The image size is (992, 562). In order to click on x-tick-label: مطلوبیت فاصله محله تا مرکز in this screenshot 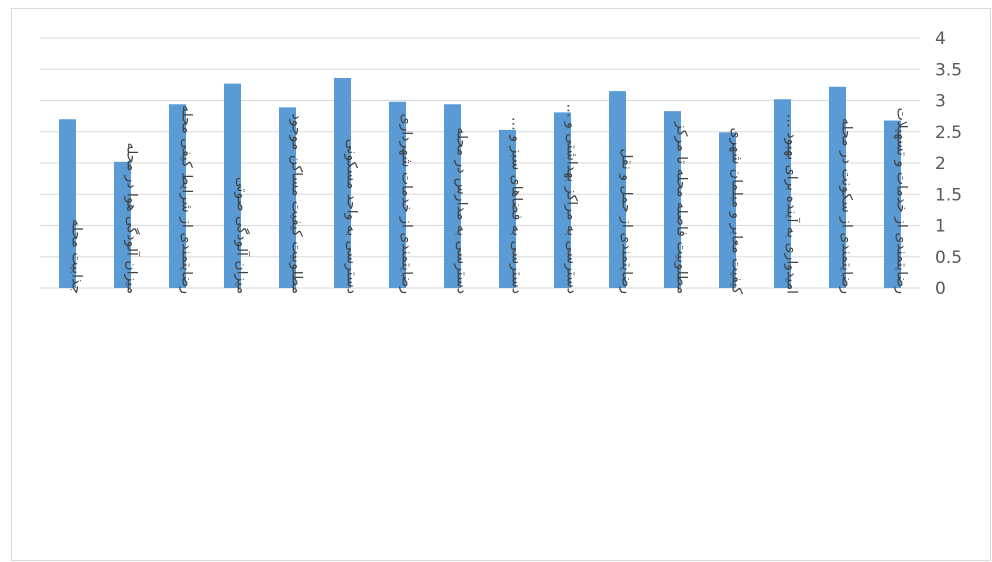, I will do `click(682, 207)`.